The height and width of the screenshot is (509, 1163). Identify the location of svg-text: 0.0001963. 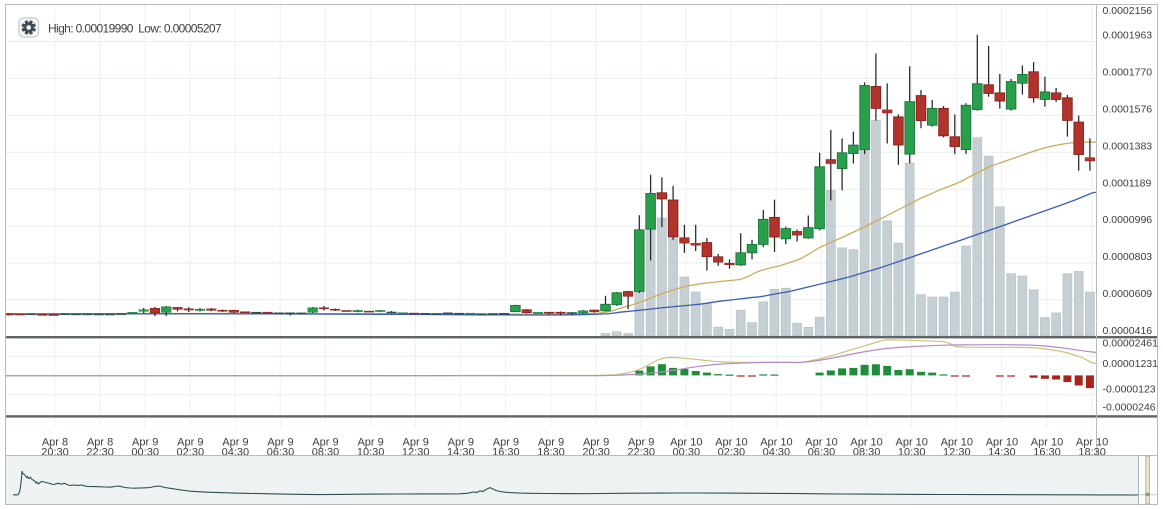
(1128, 36).